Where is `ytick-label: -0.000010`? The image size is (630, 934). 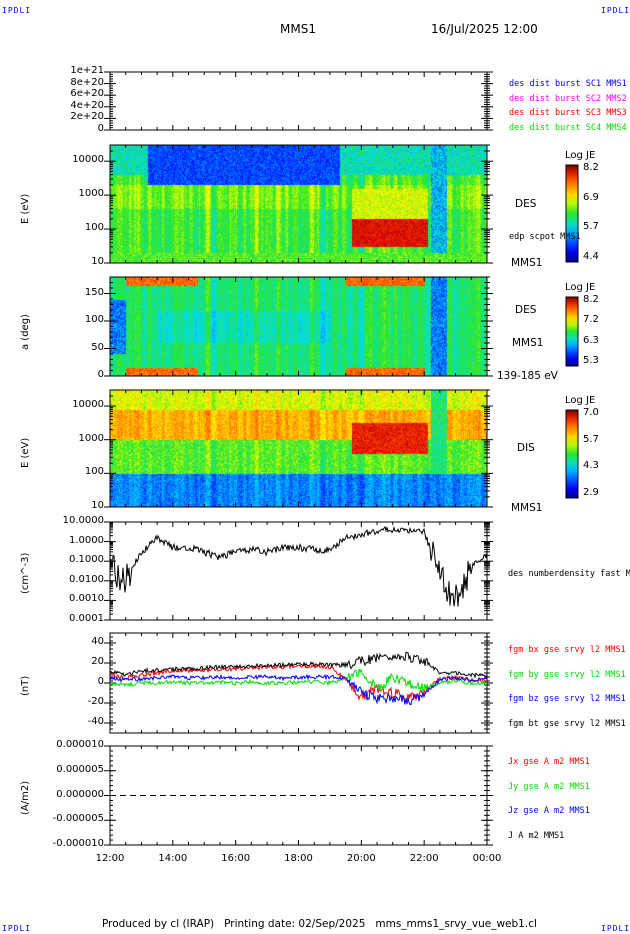
ytick-label: -0.000010 is located at coordinates (78, 843).